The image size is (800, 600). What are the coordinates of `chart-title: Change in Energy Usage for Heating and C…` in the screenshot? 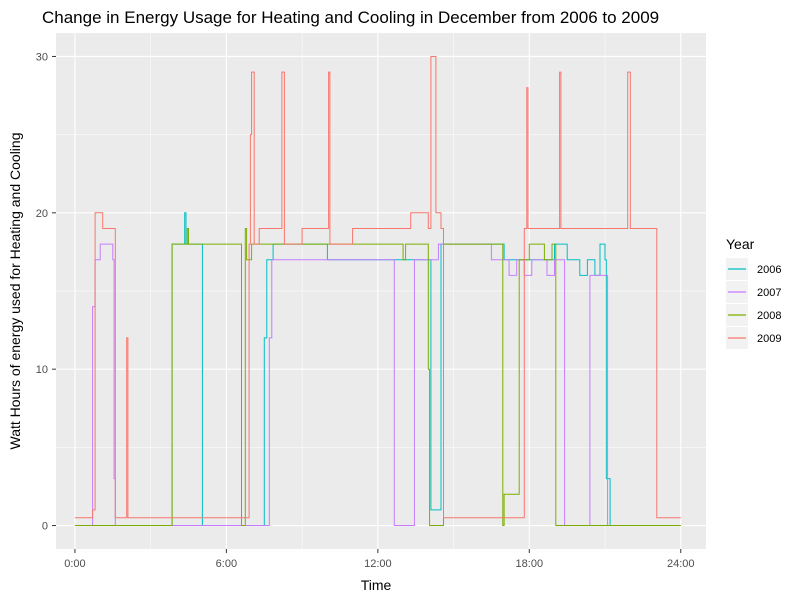 It's located at (350, 17).